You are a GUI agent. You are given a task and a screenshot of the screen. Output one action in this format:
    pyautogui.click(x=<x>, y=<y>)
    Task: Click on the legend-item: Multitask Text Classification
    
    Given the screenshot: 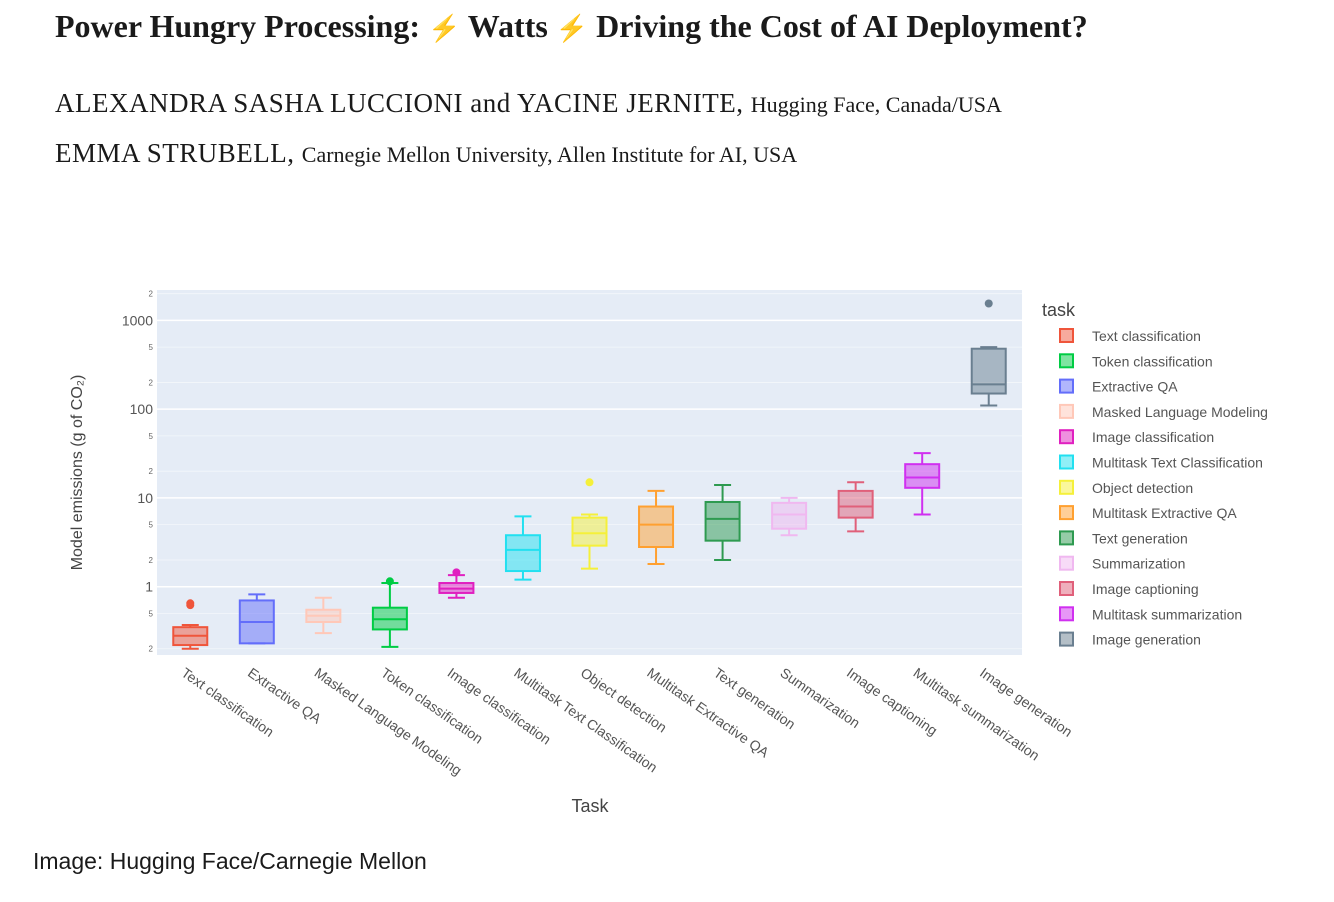 What is the action you would take?
    pyautogui.click(x=1161, y=462)
    